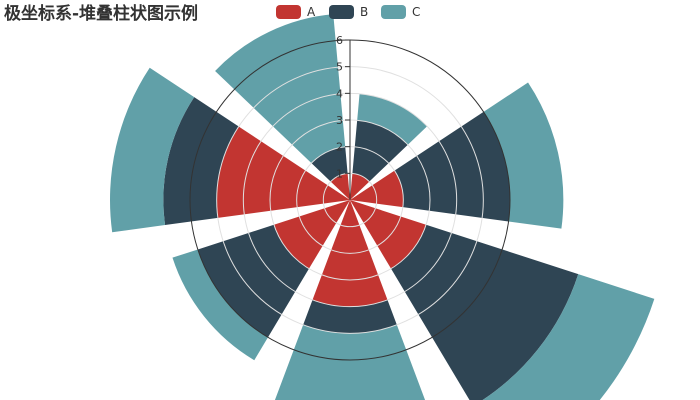 The image size is (700, 400). What do you see at coordinates (311, 12) in the screenshot?
I see `legend-label-A: A` at bounding box center [311, 12].